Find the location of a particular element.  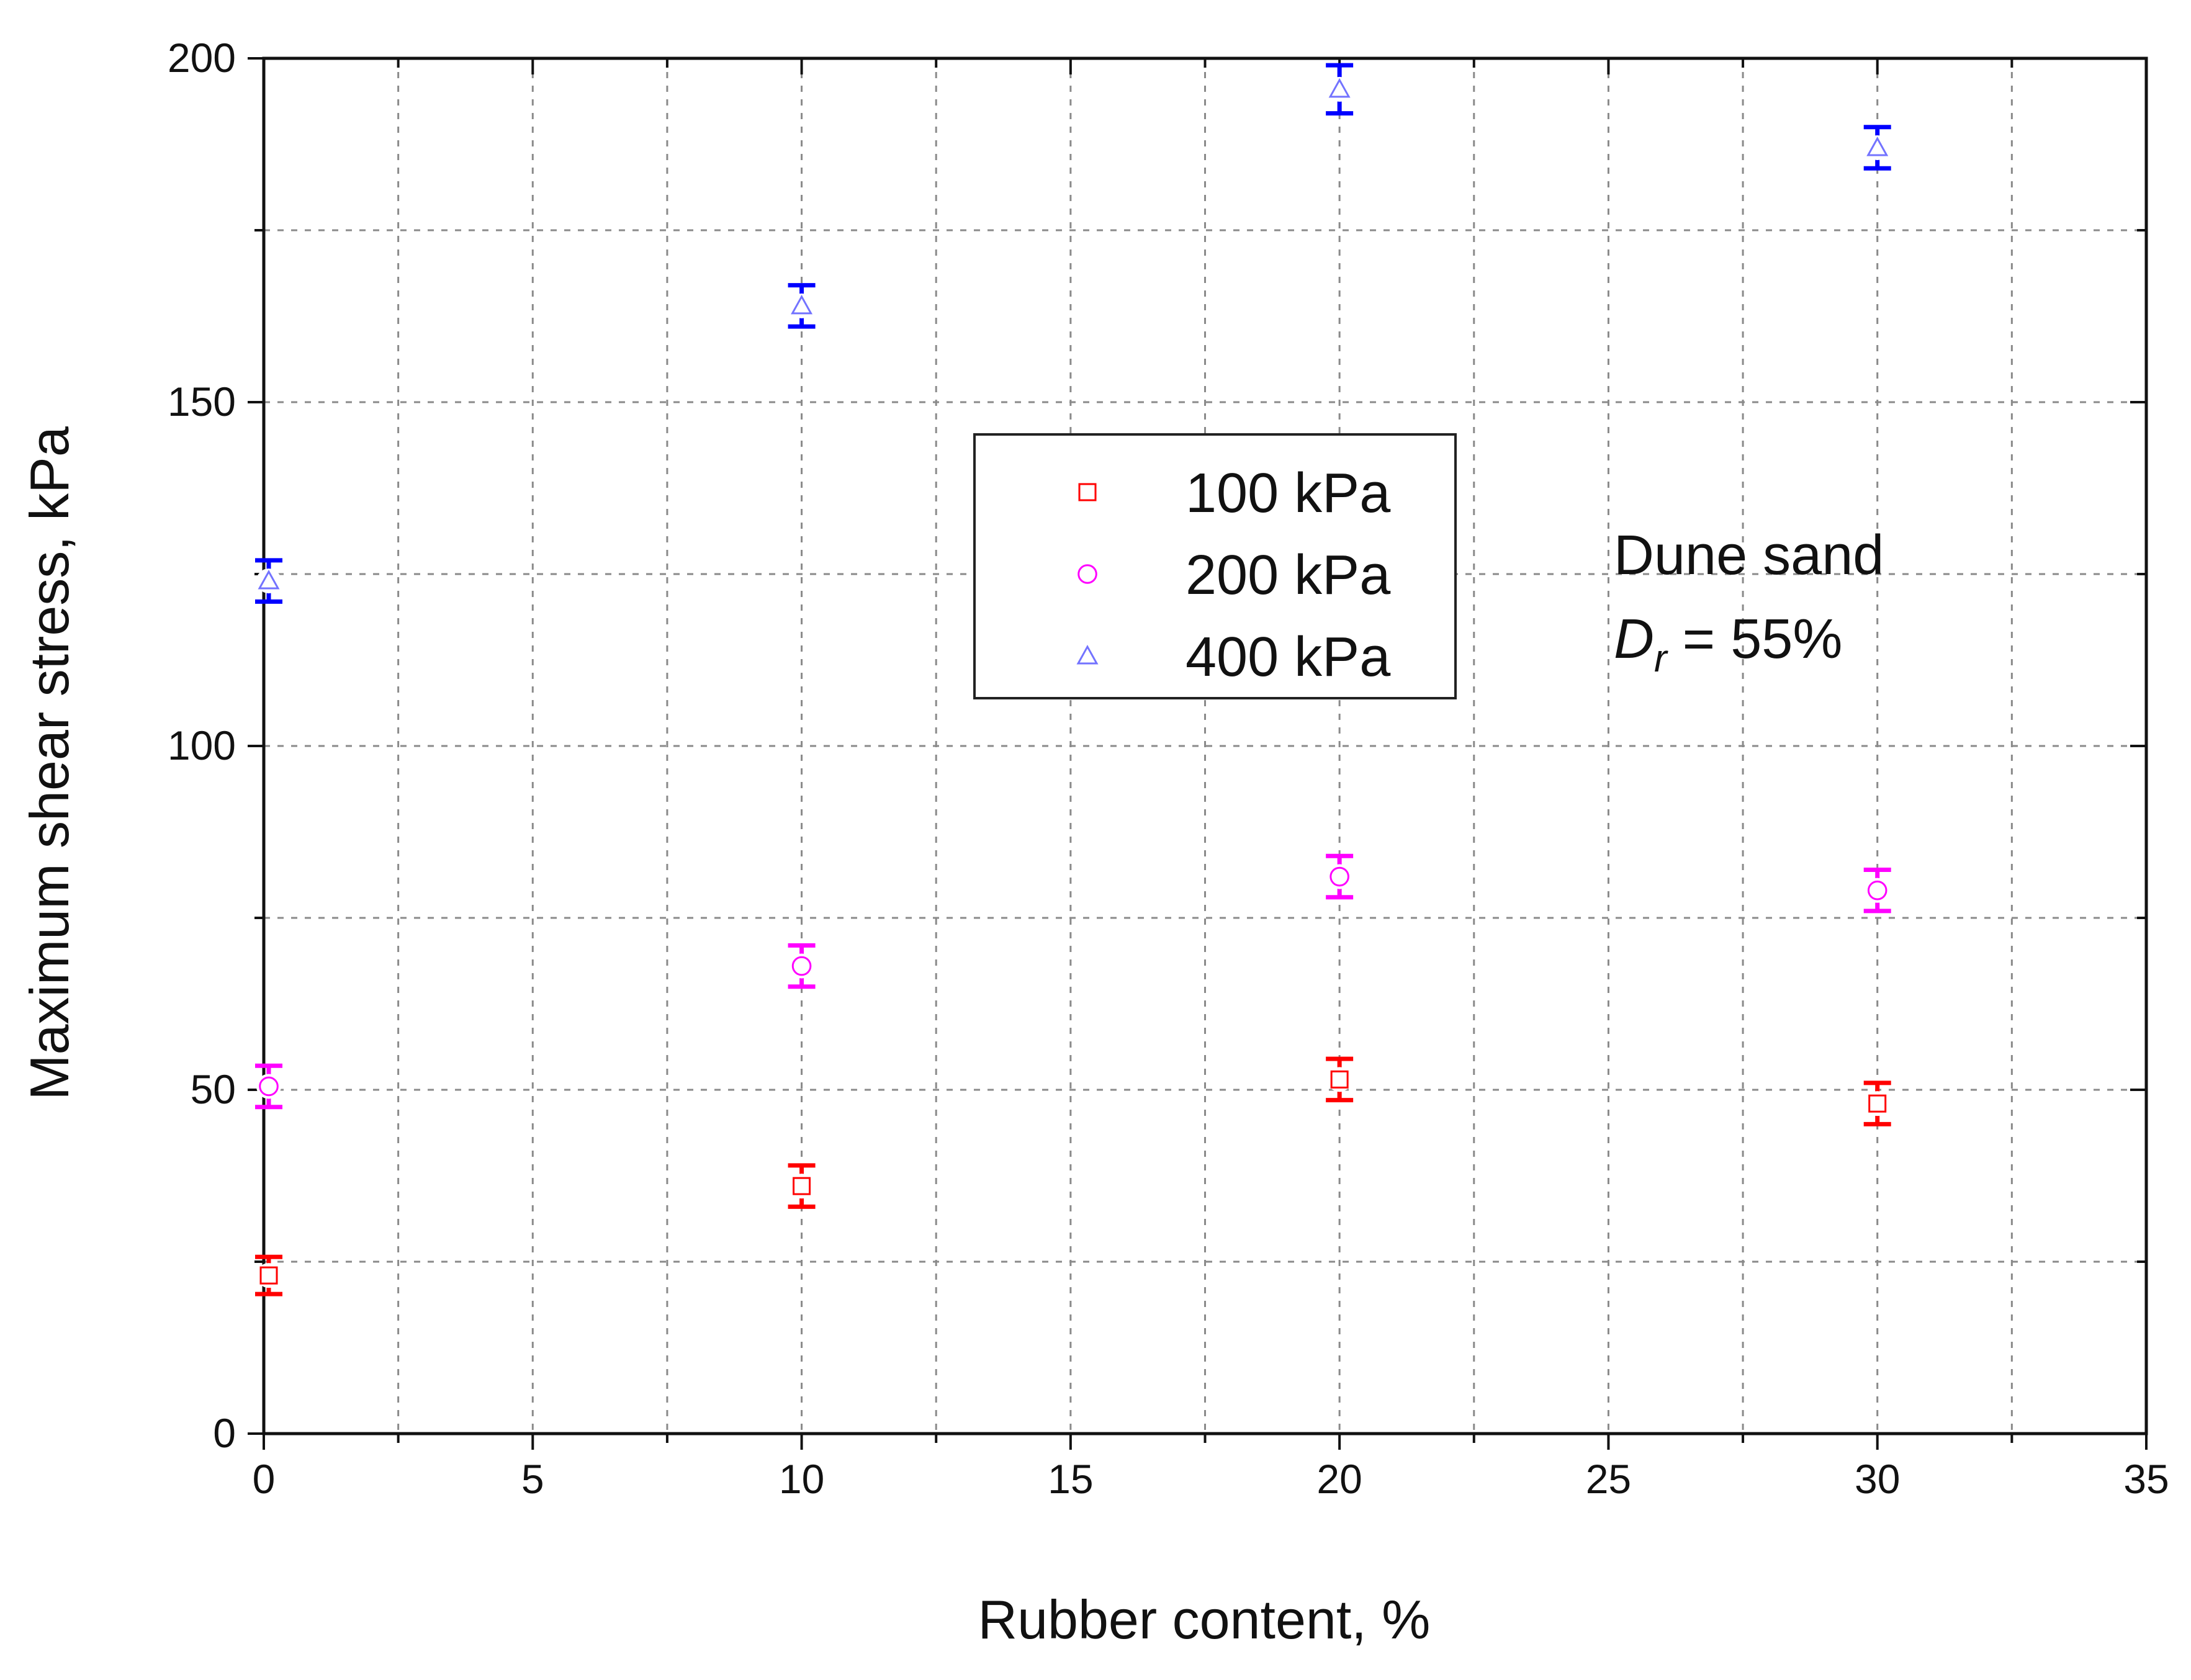

x-tick-label: 15 is located at coordinates (1070, 1479).